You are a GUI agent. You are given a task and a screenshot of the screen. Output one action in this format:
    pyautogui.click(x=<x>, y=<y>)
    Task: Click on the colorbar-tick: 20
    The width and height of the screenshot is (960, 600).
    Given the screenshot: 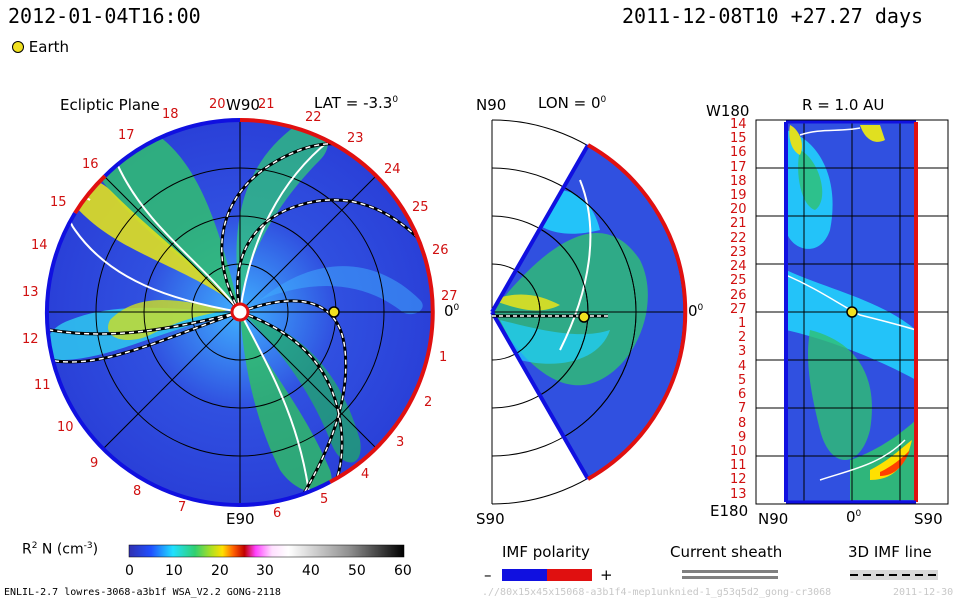 What is the action you would take?
    pyautogui.click(x=220, y=571)
    